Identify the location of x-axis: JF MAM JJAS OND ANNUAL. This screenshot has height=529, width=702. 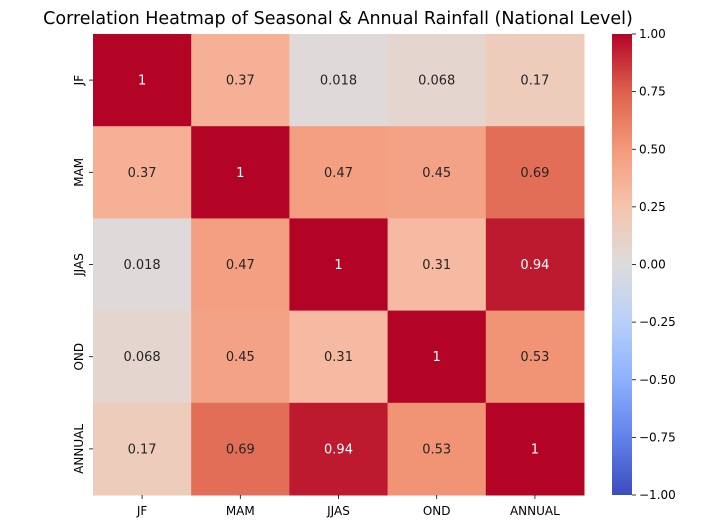
(348, 506).